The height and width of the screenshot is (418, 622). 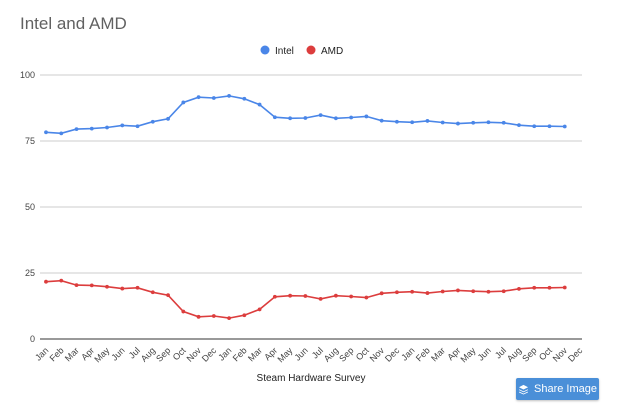 I want to click on series-intel, so click(x=305, y=114).